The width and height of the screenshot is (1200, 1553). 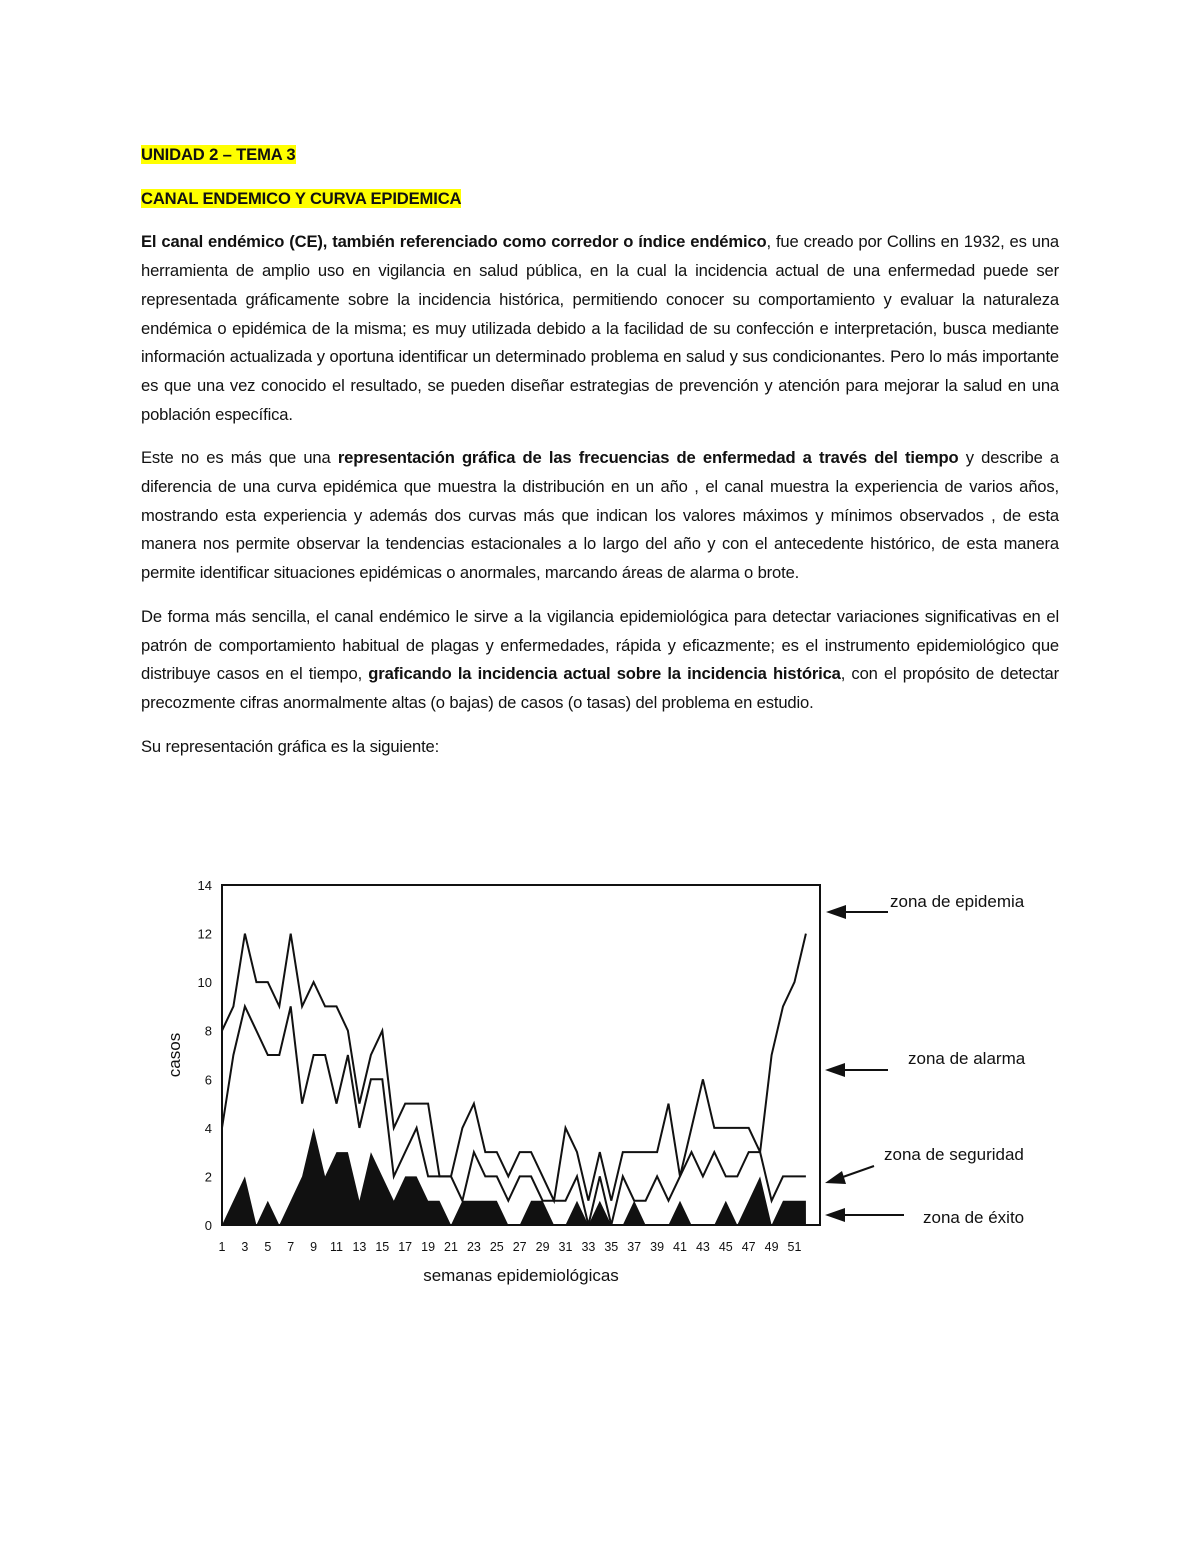 I want to click on x-tick-label: 49, so click(x=772, y=1247).